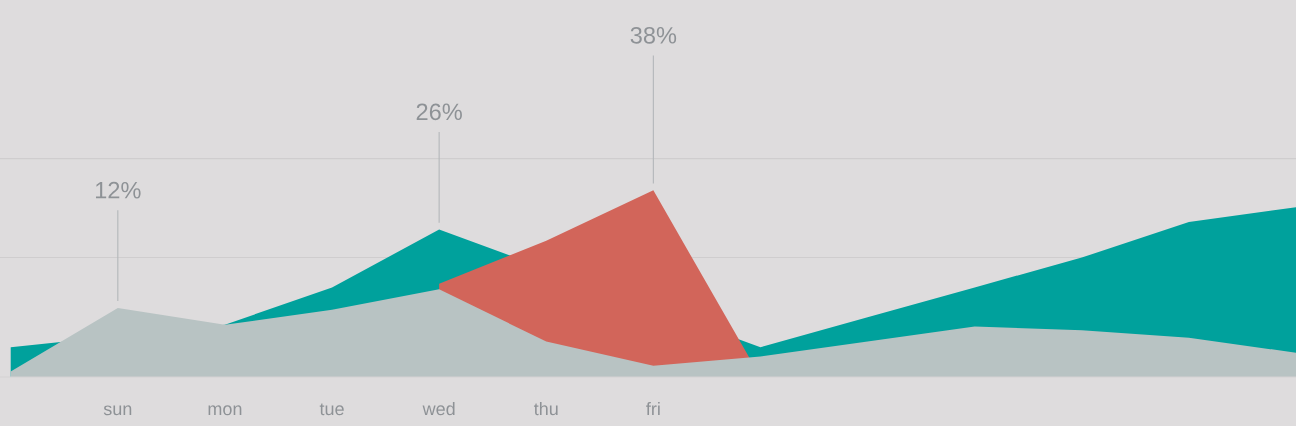 The width and height of the screenshot is (1296, 426). What do you see at coordinates (438, 409) in the screenshot?
I see `x-tick-label: wed` at bounding box center [438, 409].